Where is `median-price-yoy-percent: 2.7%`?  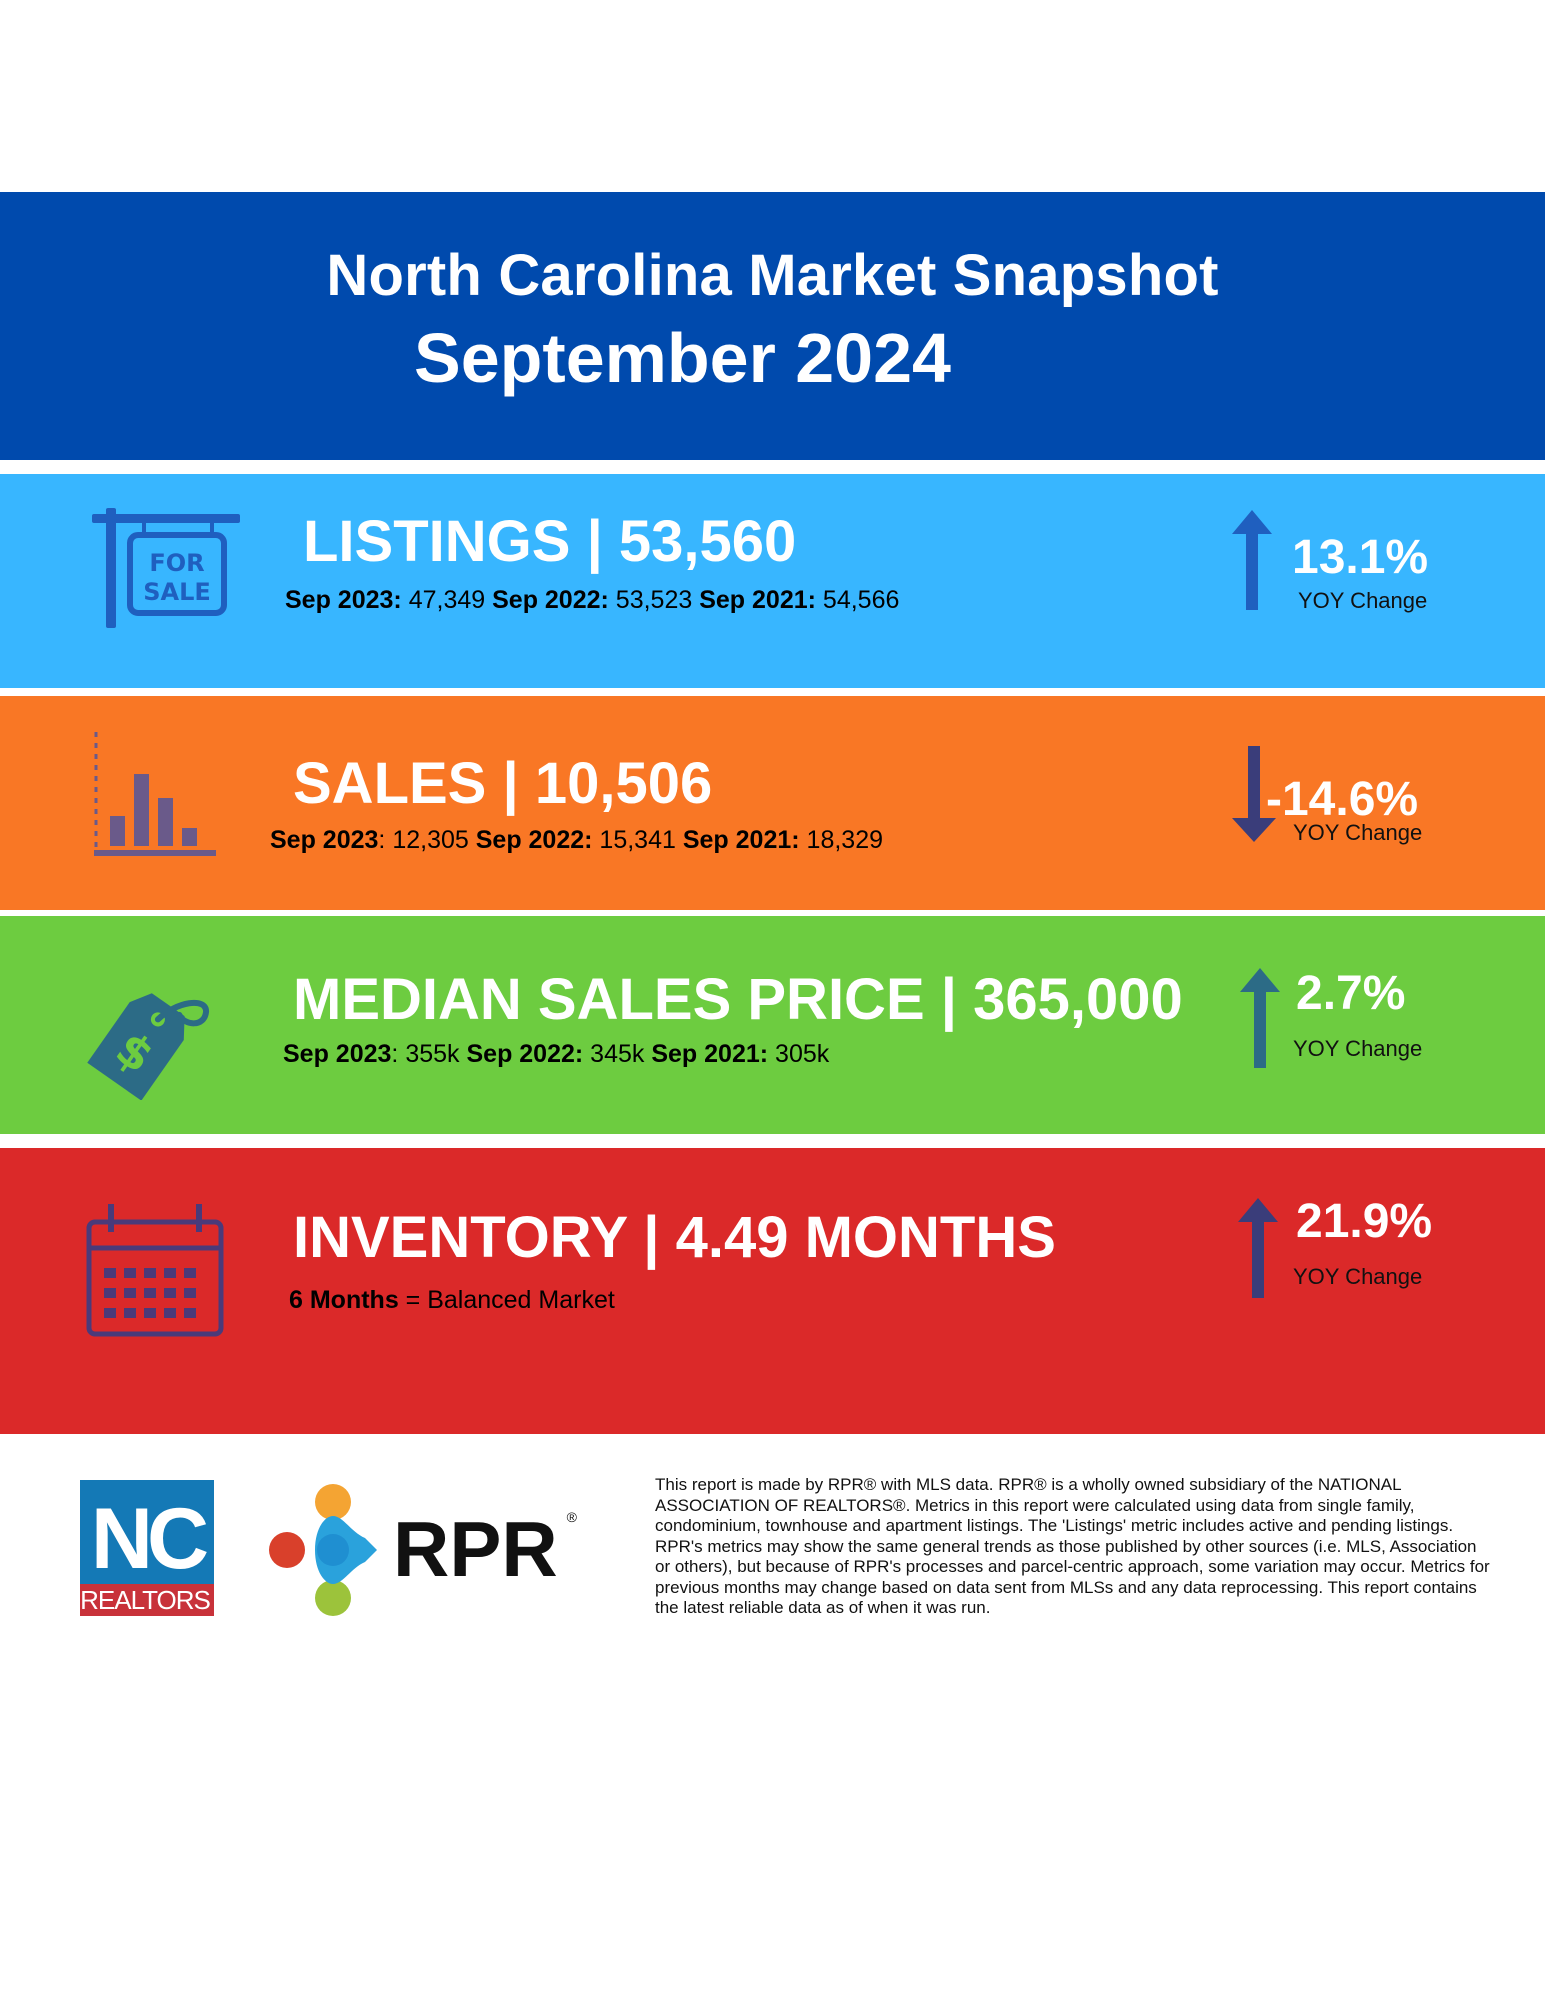
median-price-yoy-percent: 2.7% is located at coordinates (1351, 993).